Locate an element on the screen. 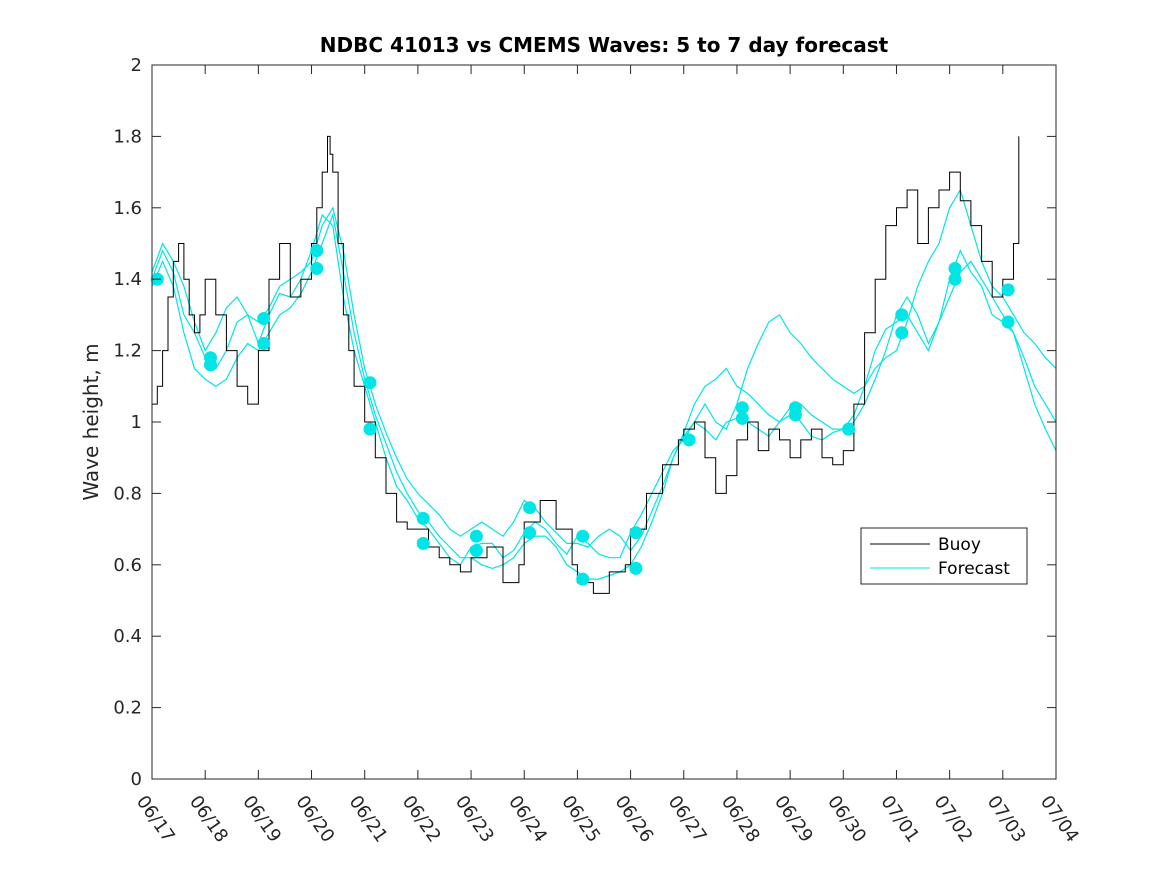 This screenshot has width=1167, height=875. y-tick-label: 1 is located at coordinates (136, 422).